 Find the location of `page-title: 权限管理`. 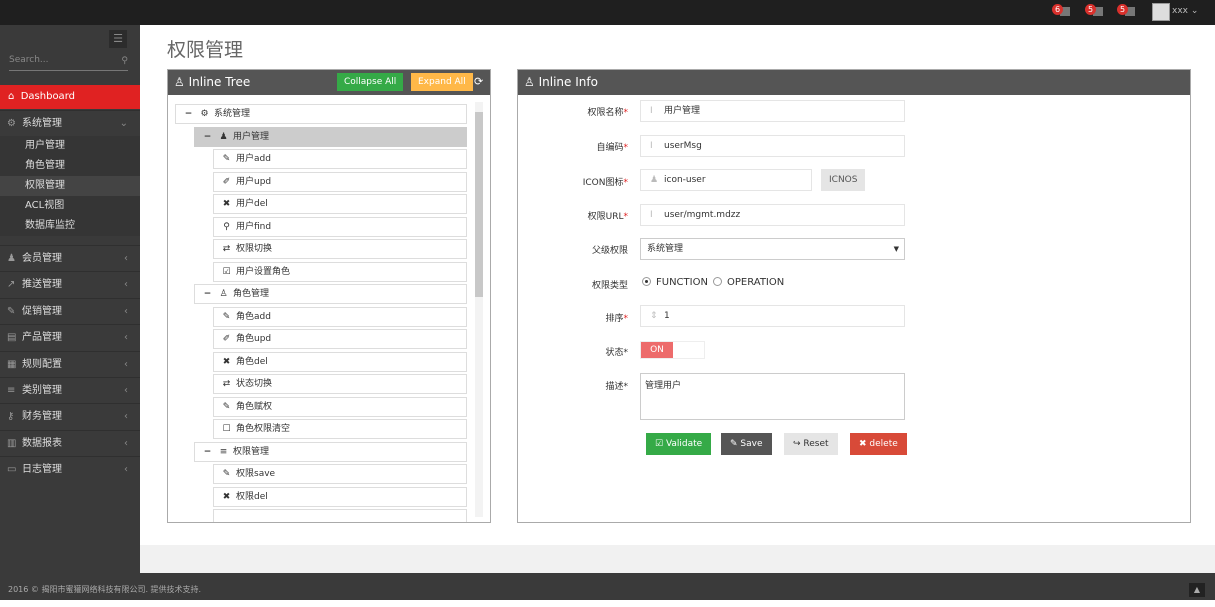

page-title: 权限管理 is located at coordinates (205, 50).